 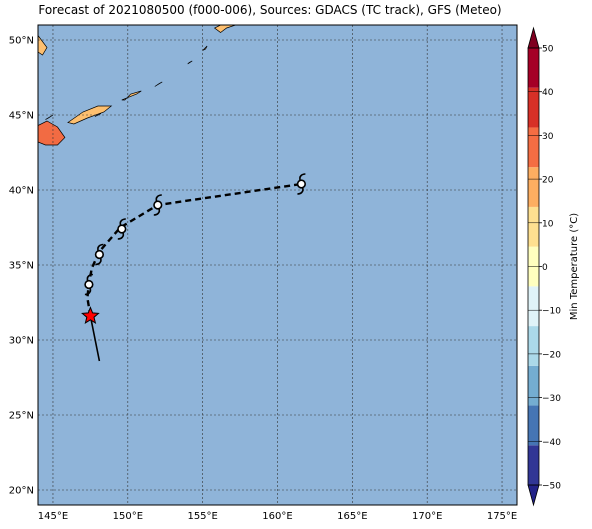 What do you see at coordinates (548, 137) in the screenshot?
I see `colorbar-tick-label: 30` at bounding box center [548, 137].